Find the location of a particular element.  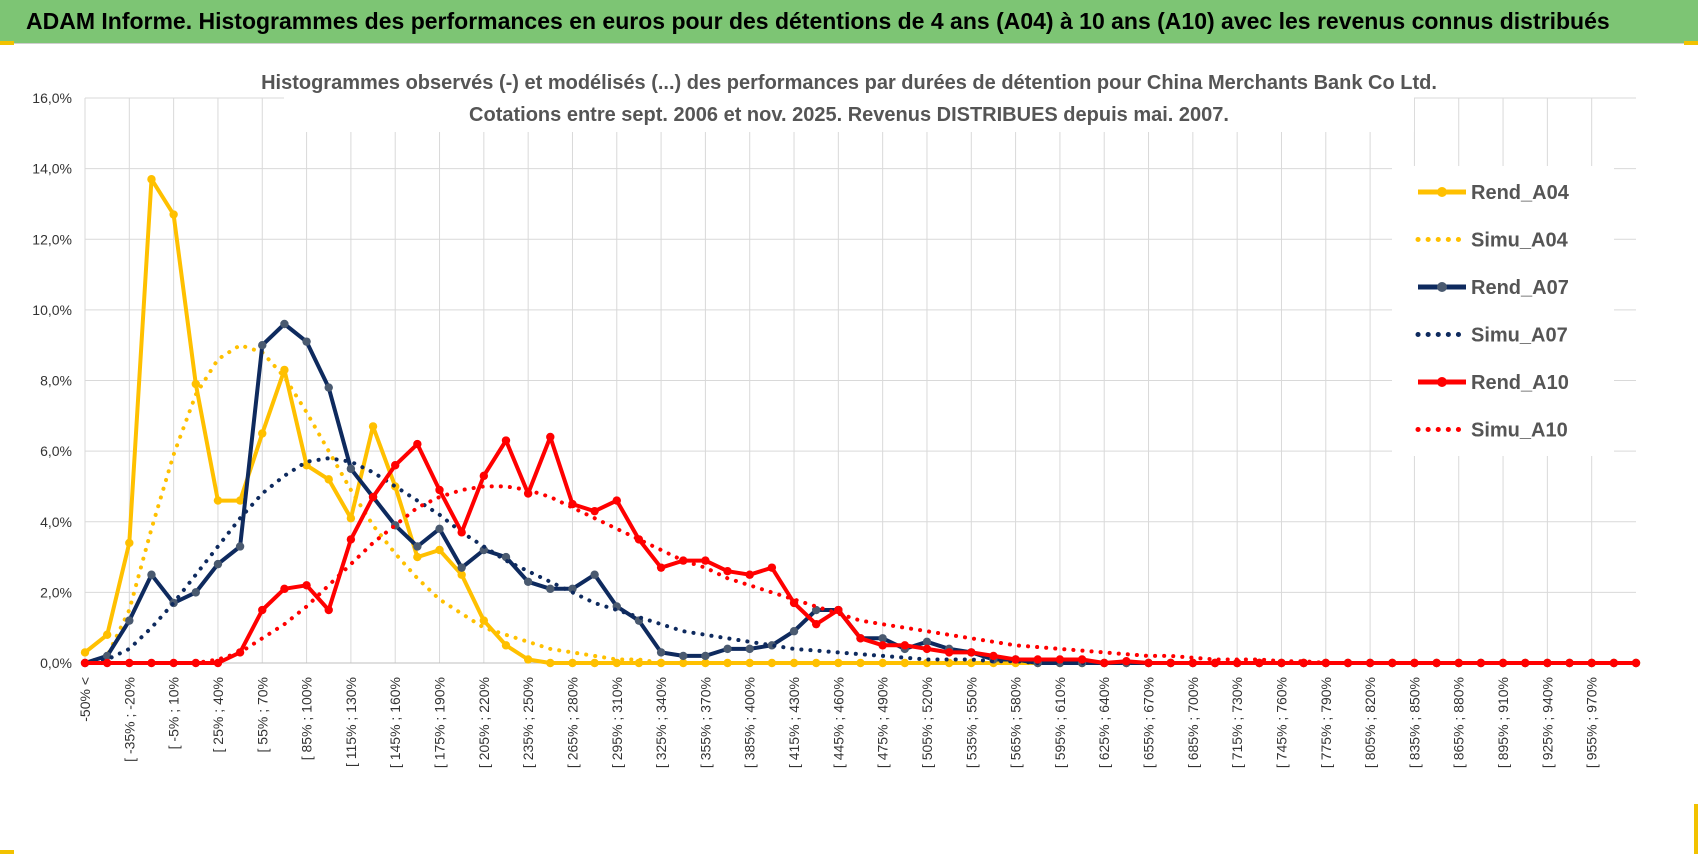

x-tick-label: [ 775% ; 790% is located at coordinates (1326, 722).